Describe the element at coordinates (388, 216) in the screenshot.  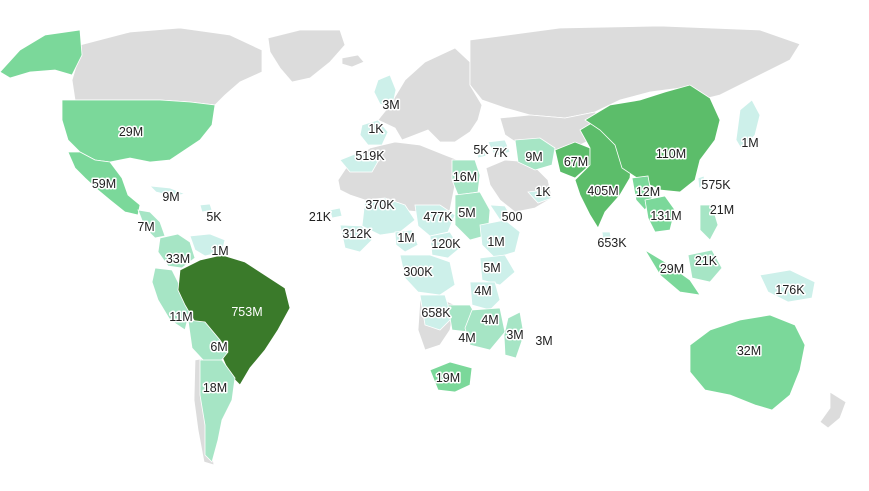
I see `region-west-africa` at that location.